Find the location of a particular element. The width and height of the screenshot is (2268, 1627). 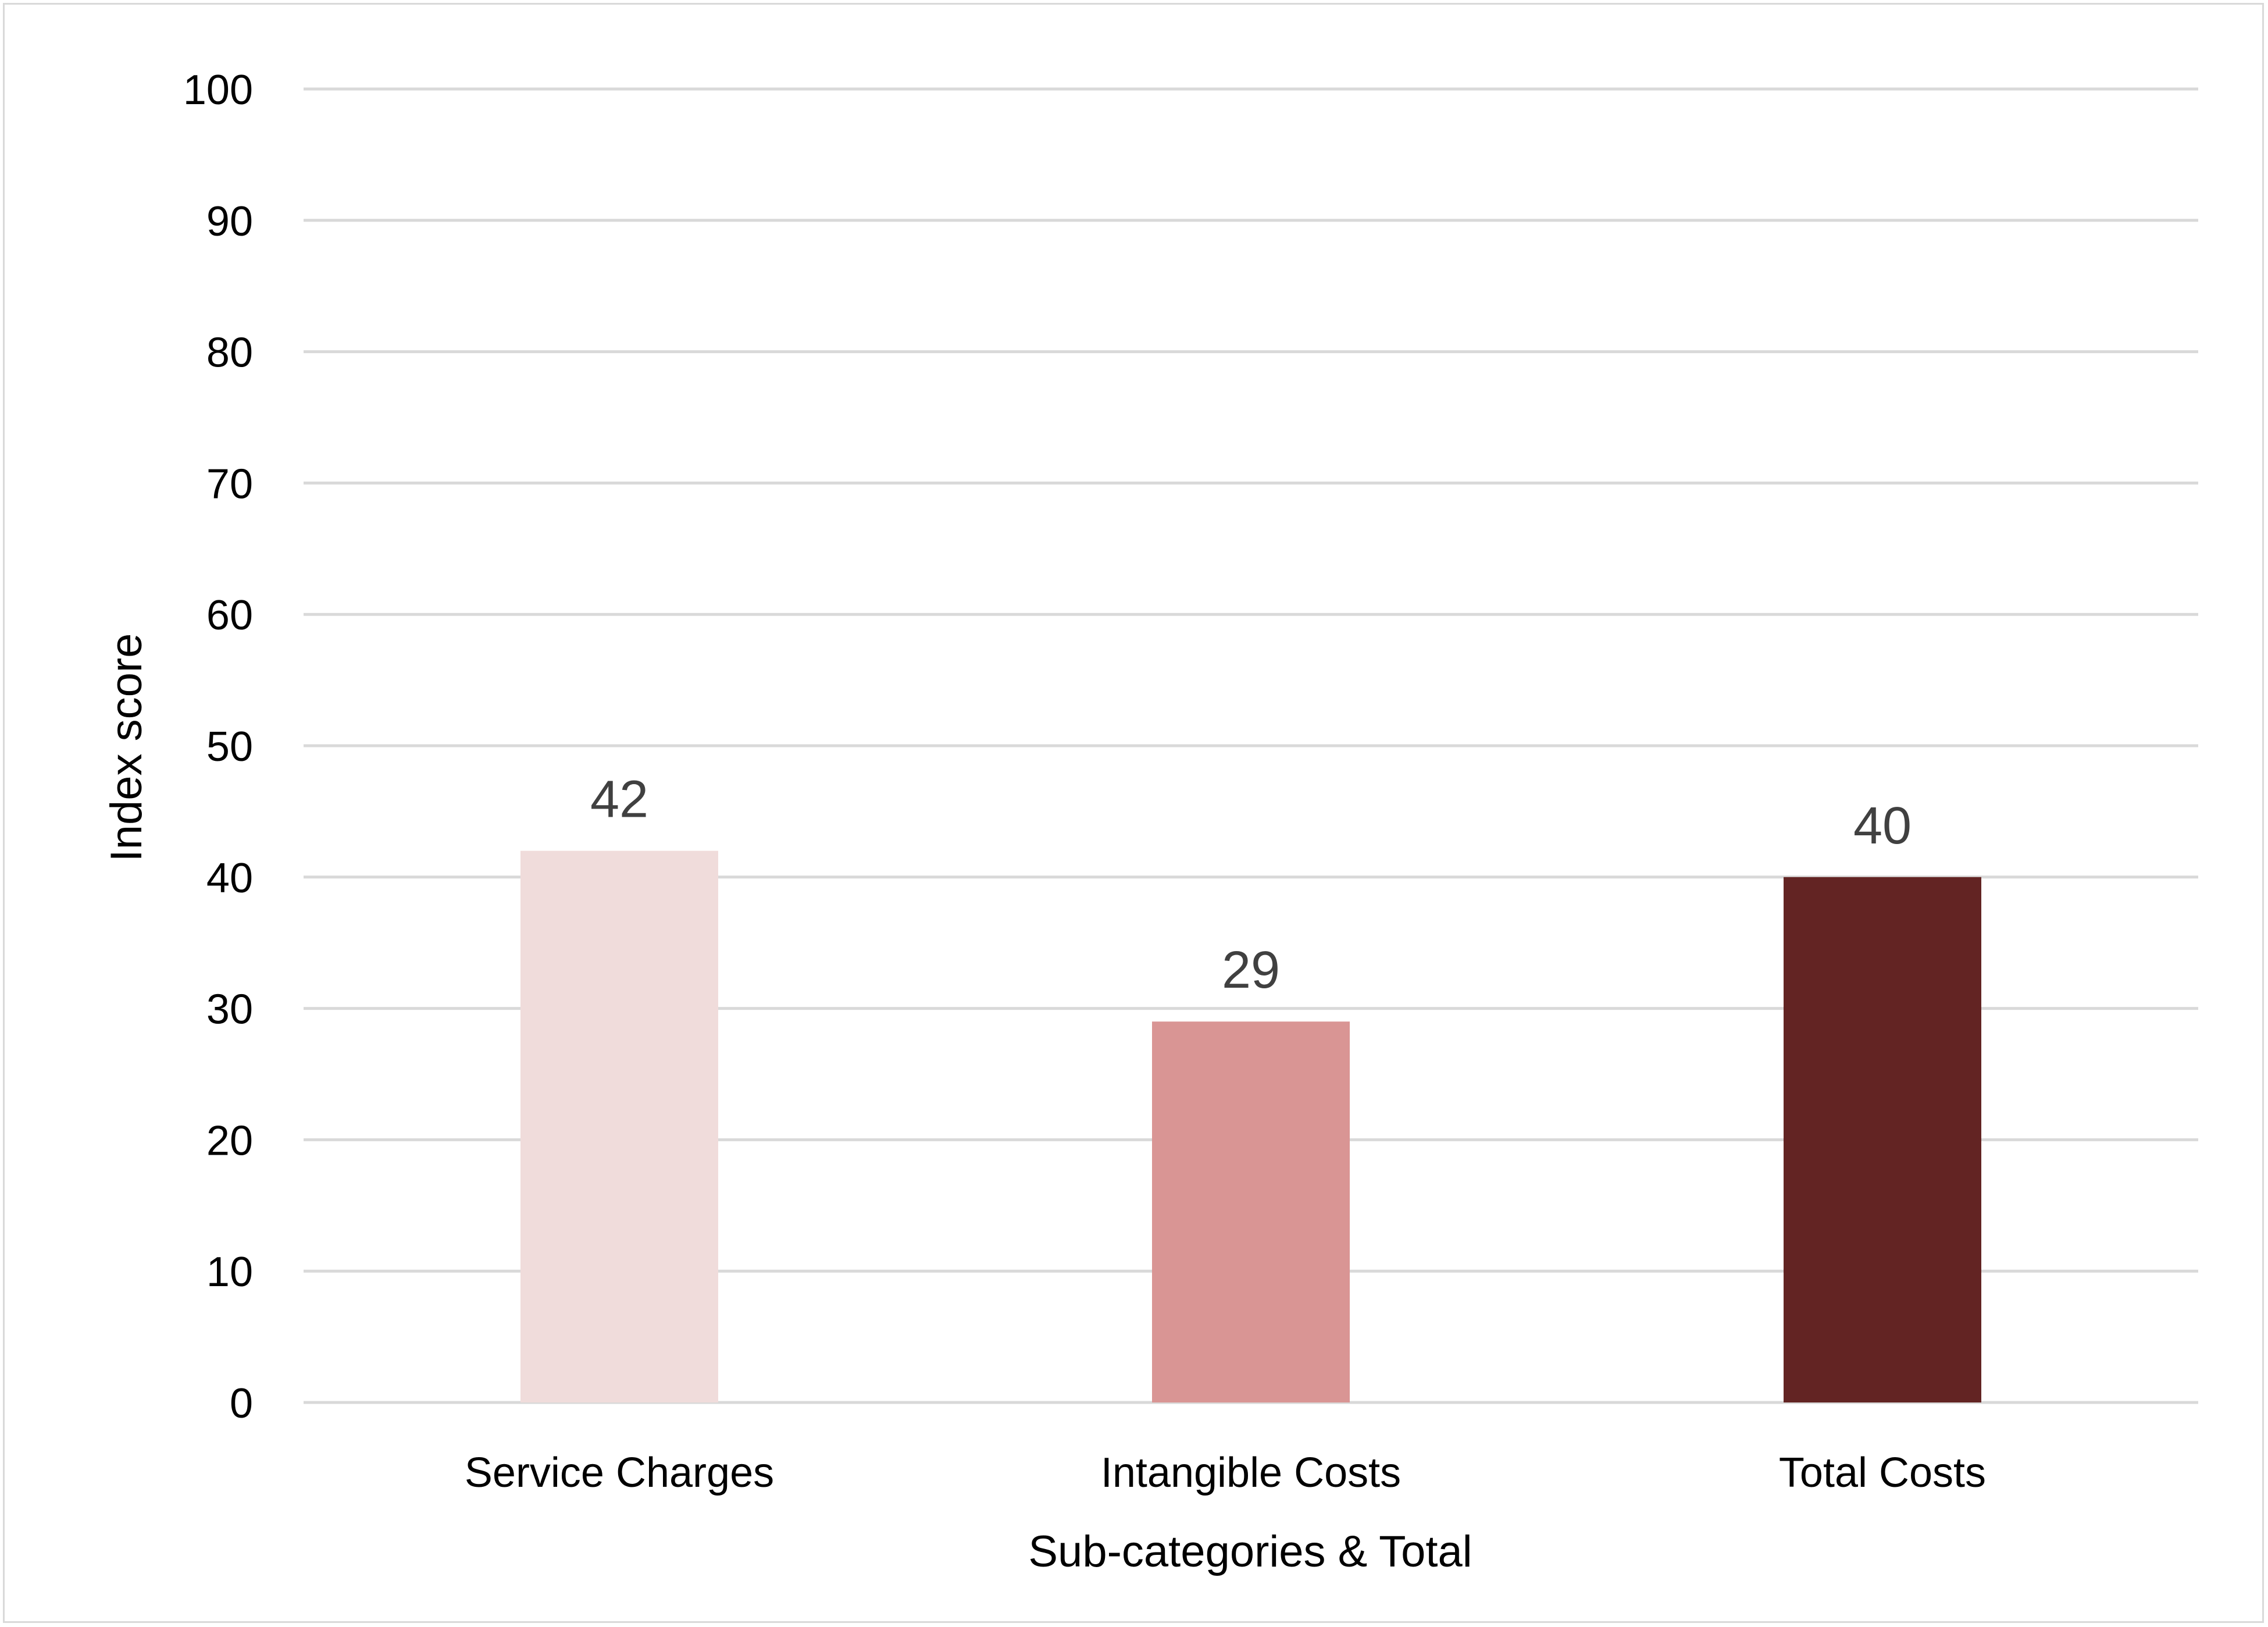

y-tick-label: 100 is located at coordinates (218, 90).